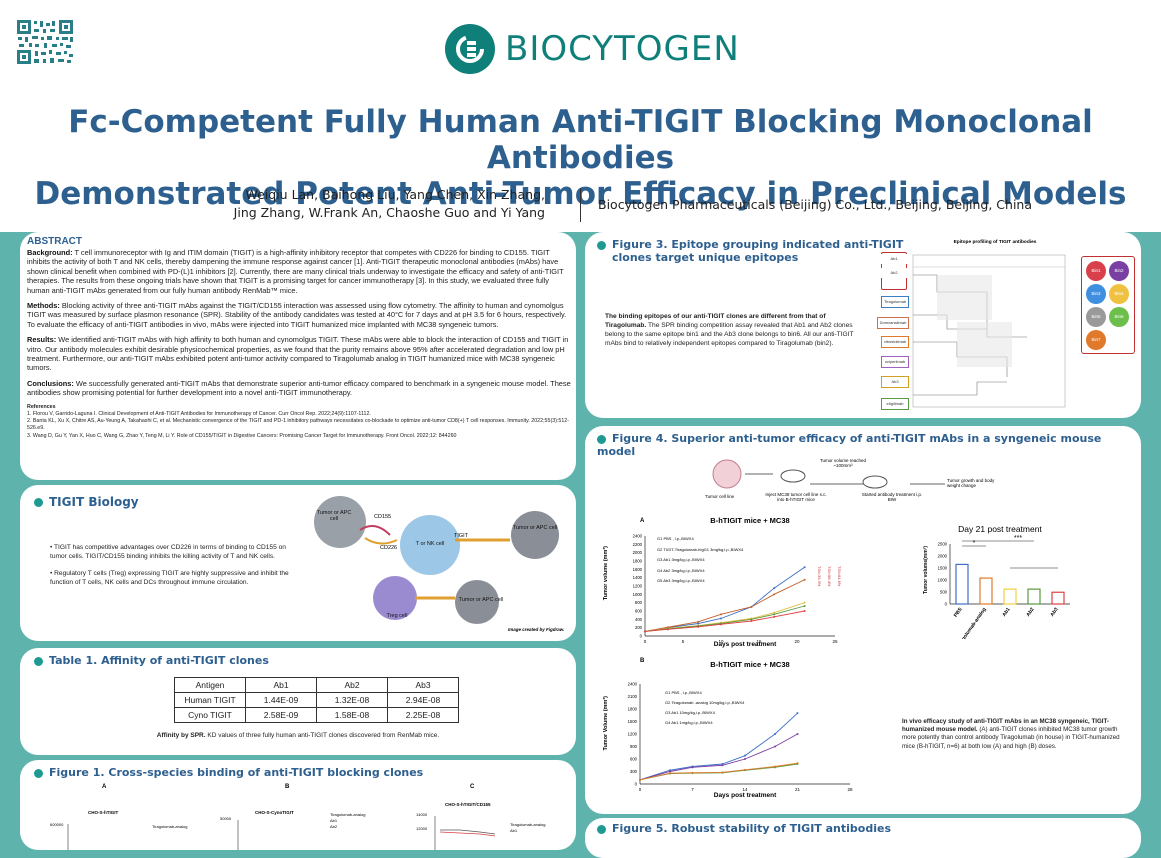 The height and width of the screenshot is (858, 1161). I want to click on y-tick-label: 0, so click(946, 604).